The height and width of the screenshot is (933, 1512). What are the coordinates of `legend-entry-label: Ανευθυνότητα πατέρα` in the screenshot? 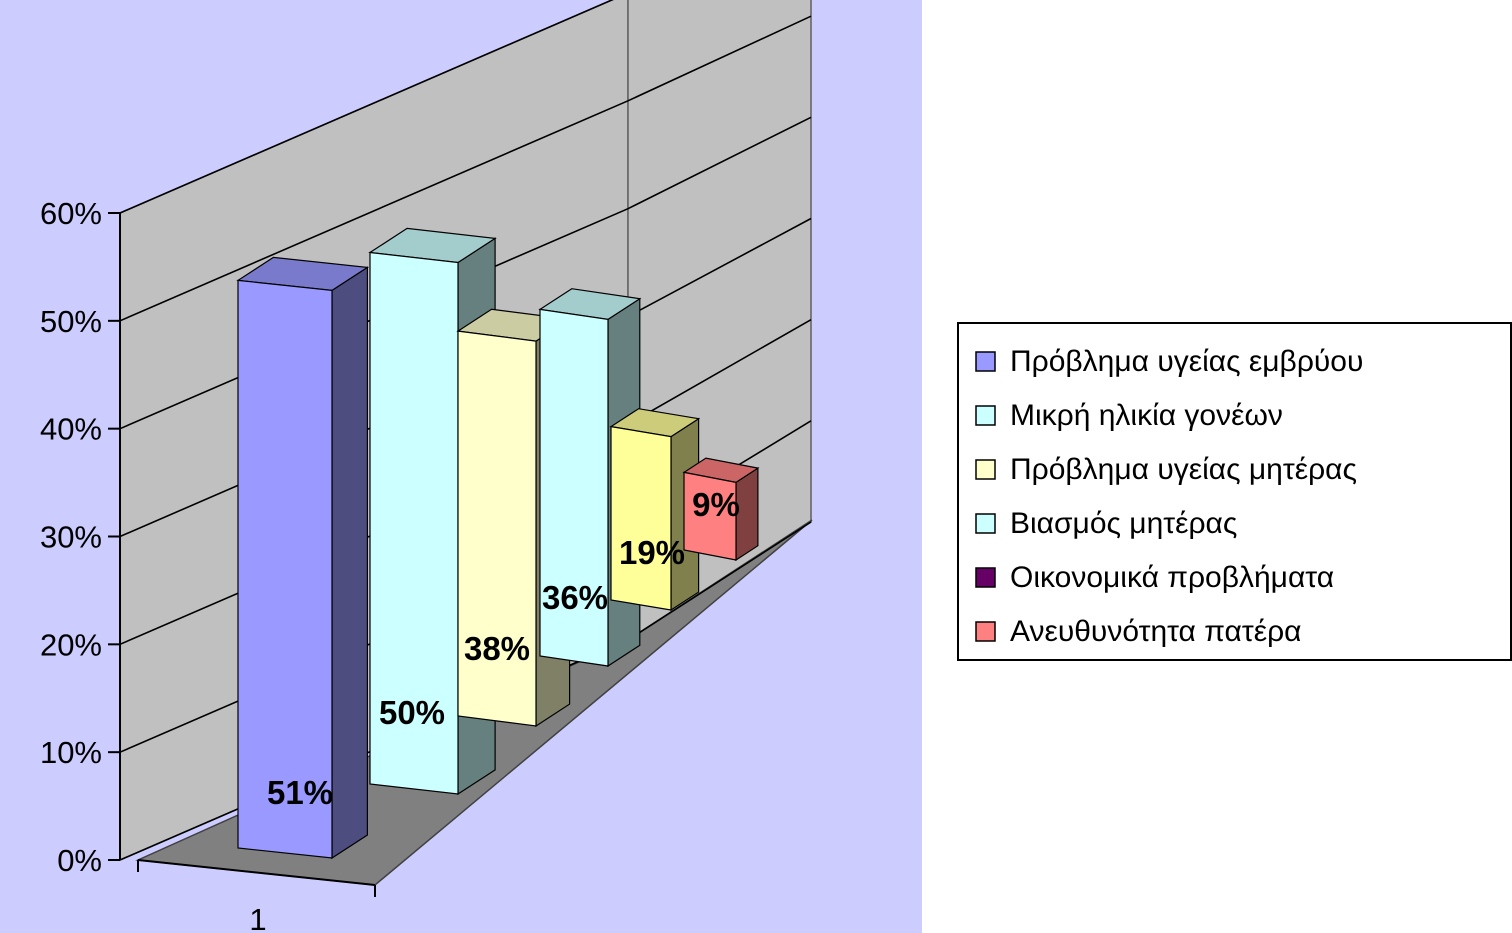 It's located at (1156, 631).